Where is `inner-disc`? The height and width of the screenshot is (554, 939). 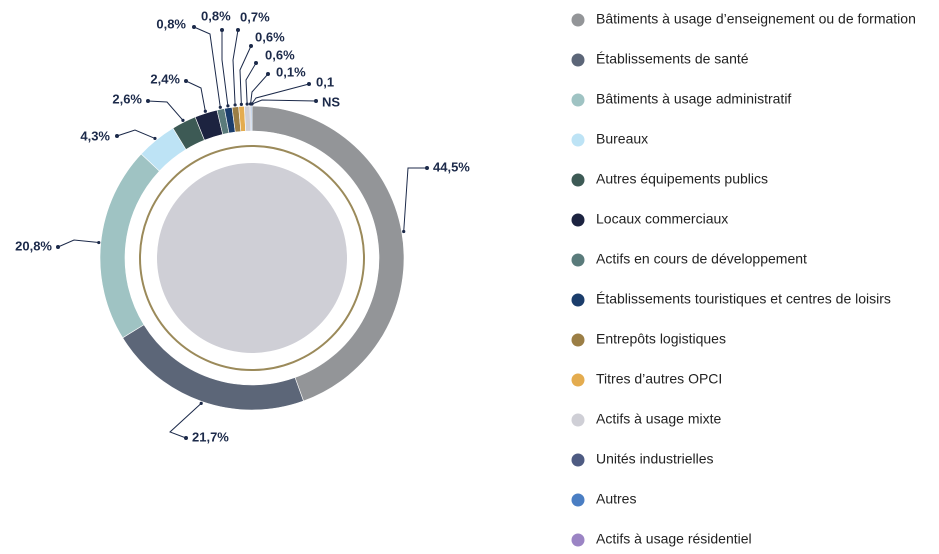 inner-disc is located at coordinates (252, 258).